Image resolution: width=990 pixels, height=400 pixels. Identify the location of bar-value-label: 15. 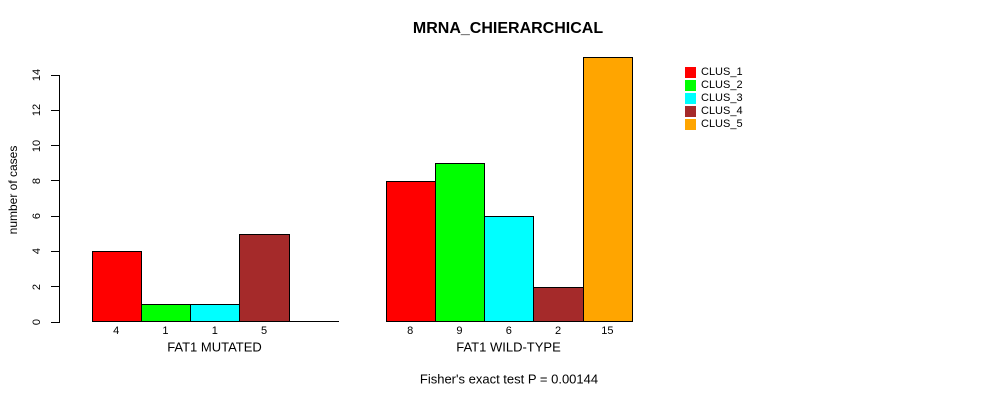
(607, 330).